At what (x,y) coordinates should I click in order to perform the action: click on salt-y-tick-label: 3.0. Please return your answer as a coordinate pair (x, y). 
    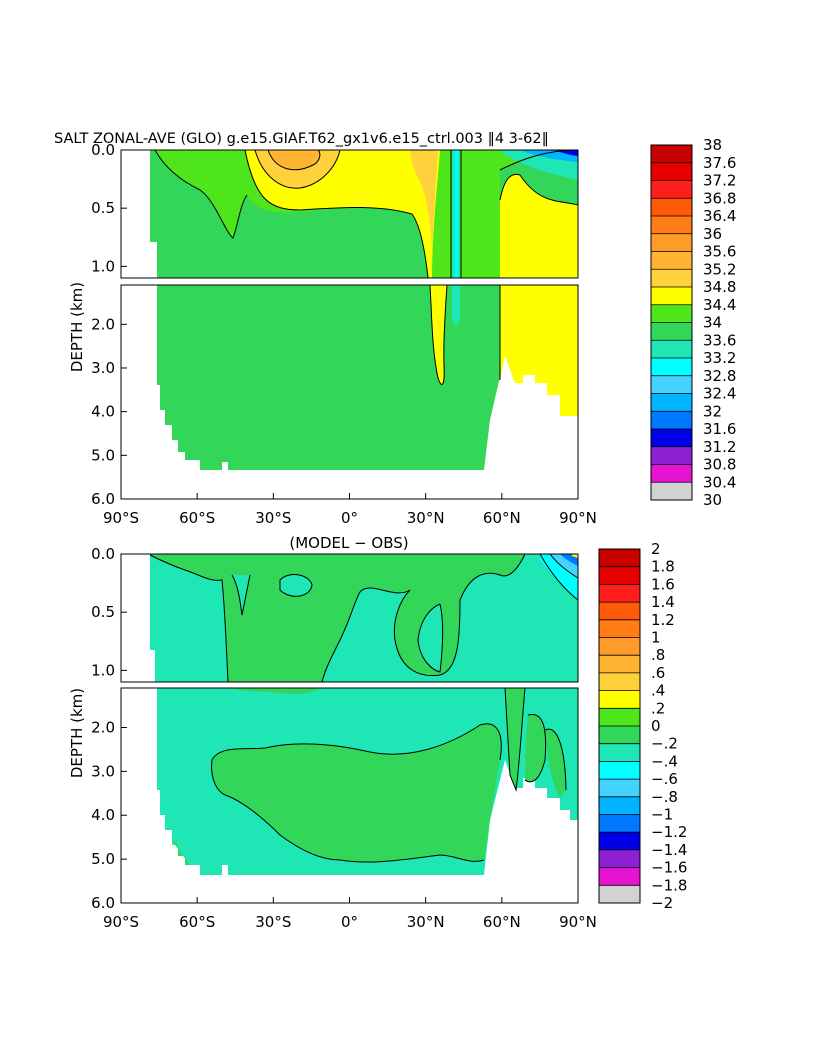
    Looking at the image, I should click on (103, 368).